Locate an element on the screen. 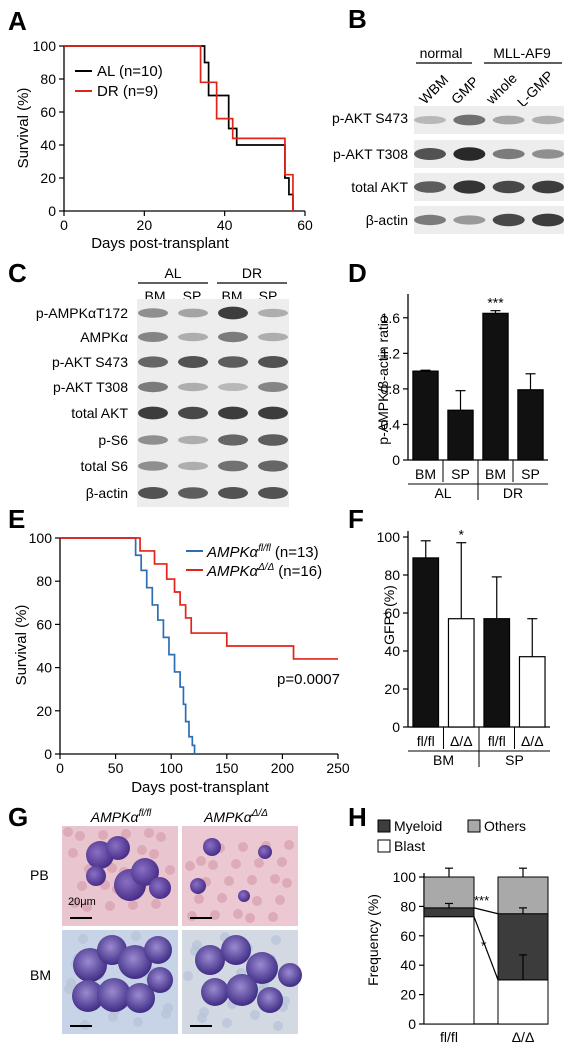 This screenshot has height=1049, width=568. blot-b-row-pakt308: p-AKT T308 is located at coordinates (370, 154).